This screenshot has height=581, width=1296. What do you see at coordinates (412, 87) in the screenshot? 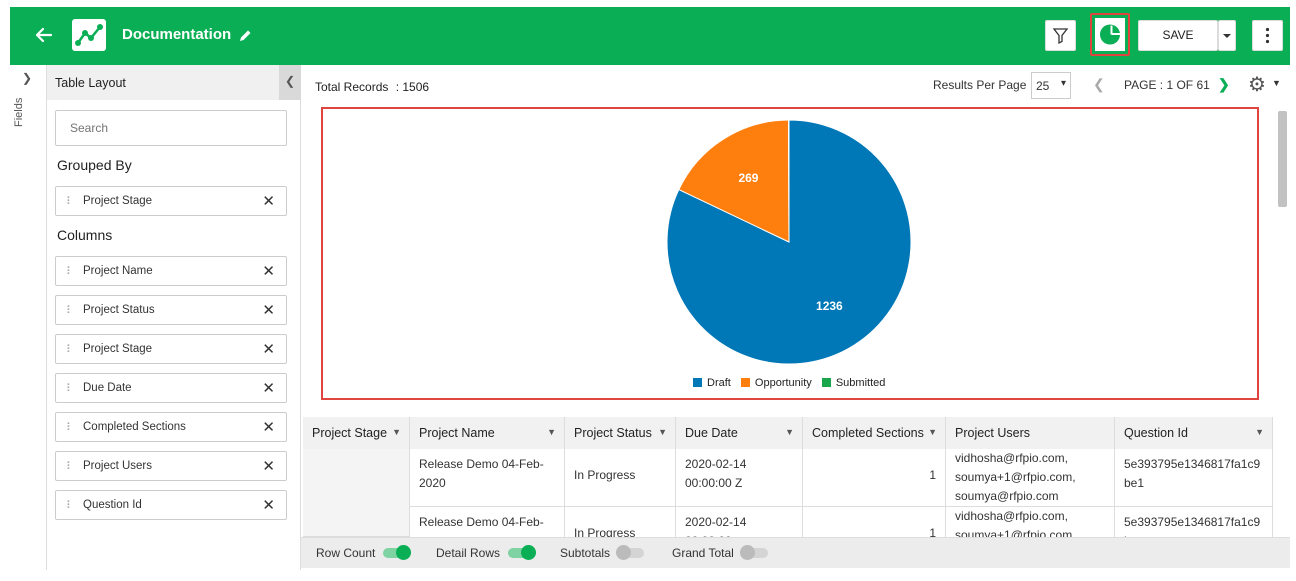
I see `total-records-value: : 1506` at bounding box center [412, 87].